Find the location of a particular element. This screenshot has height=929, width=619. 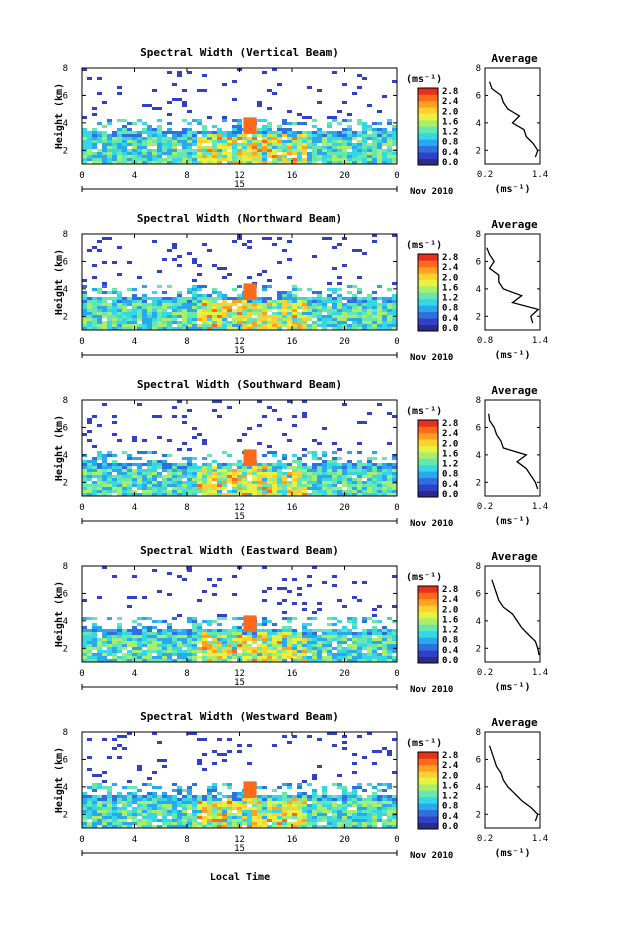

colorbar-tick-label: 1.2 is located at coordinates (450, 133).